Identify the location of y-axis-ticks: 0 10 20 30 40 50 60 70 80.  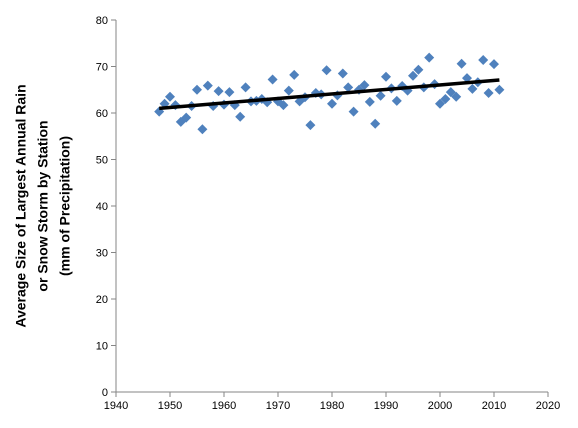
(106, 207).